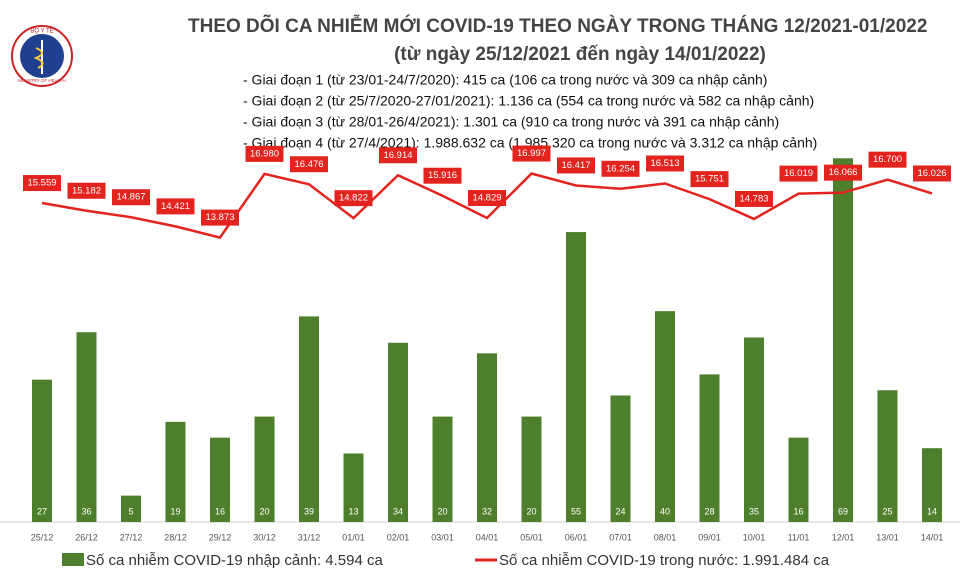  Describe the element at coordinates (38, 58) in the screenshot. I see `logo-snake` at that location.